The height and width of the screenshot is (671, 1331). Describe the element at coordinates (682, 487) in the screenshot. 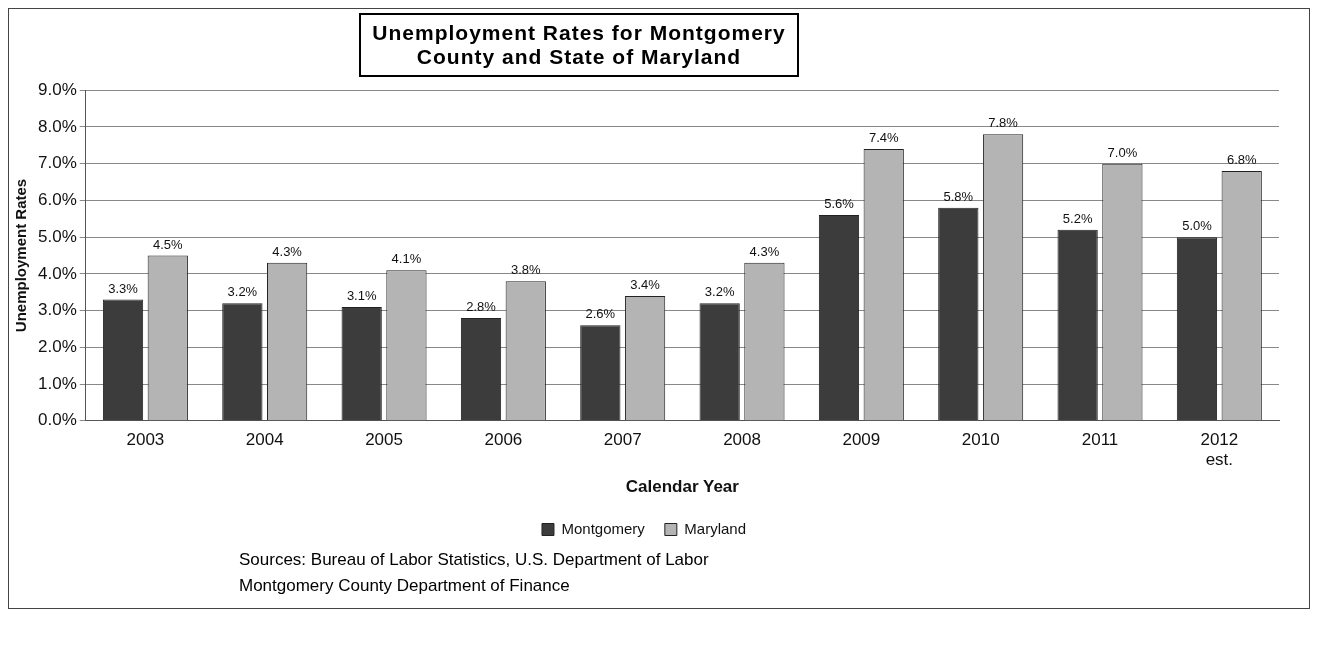

I see `x-axis-title: Calendar Year` at that location.